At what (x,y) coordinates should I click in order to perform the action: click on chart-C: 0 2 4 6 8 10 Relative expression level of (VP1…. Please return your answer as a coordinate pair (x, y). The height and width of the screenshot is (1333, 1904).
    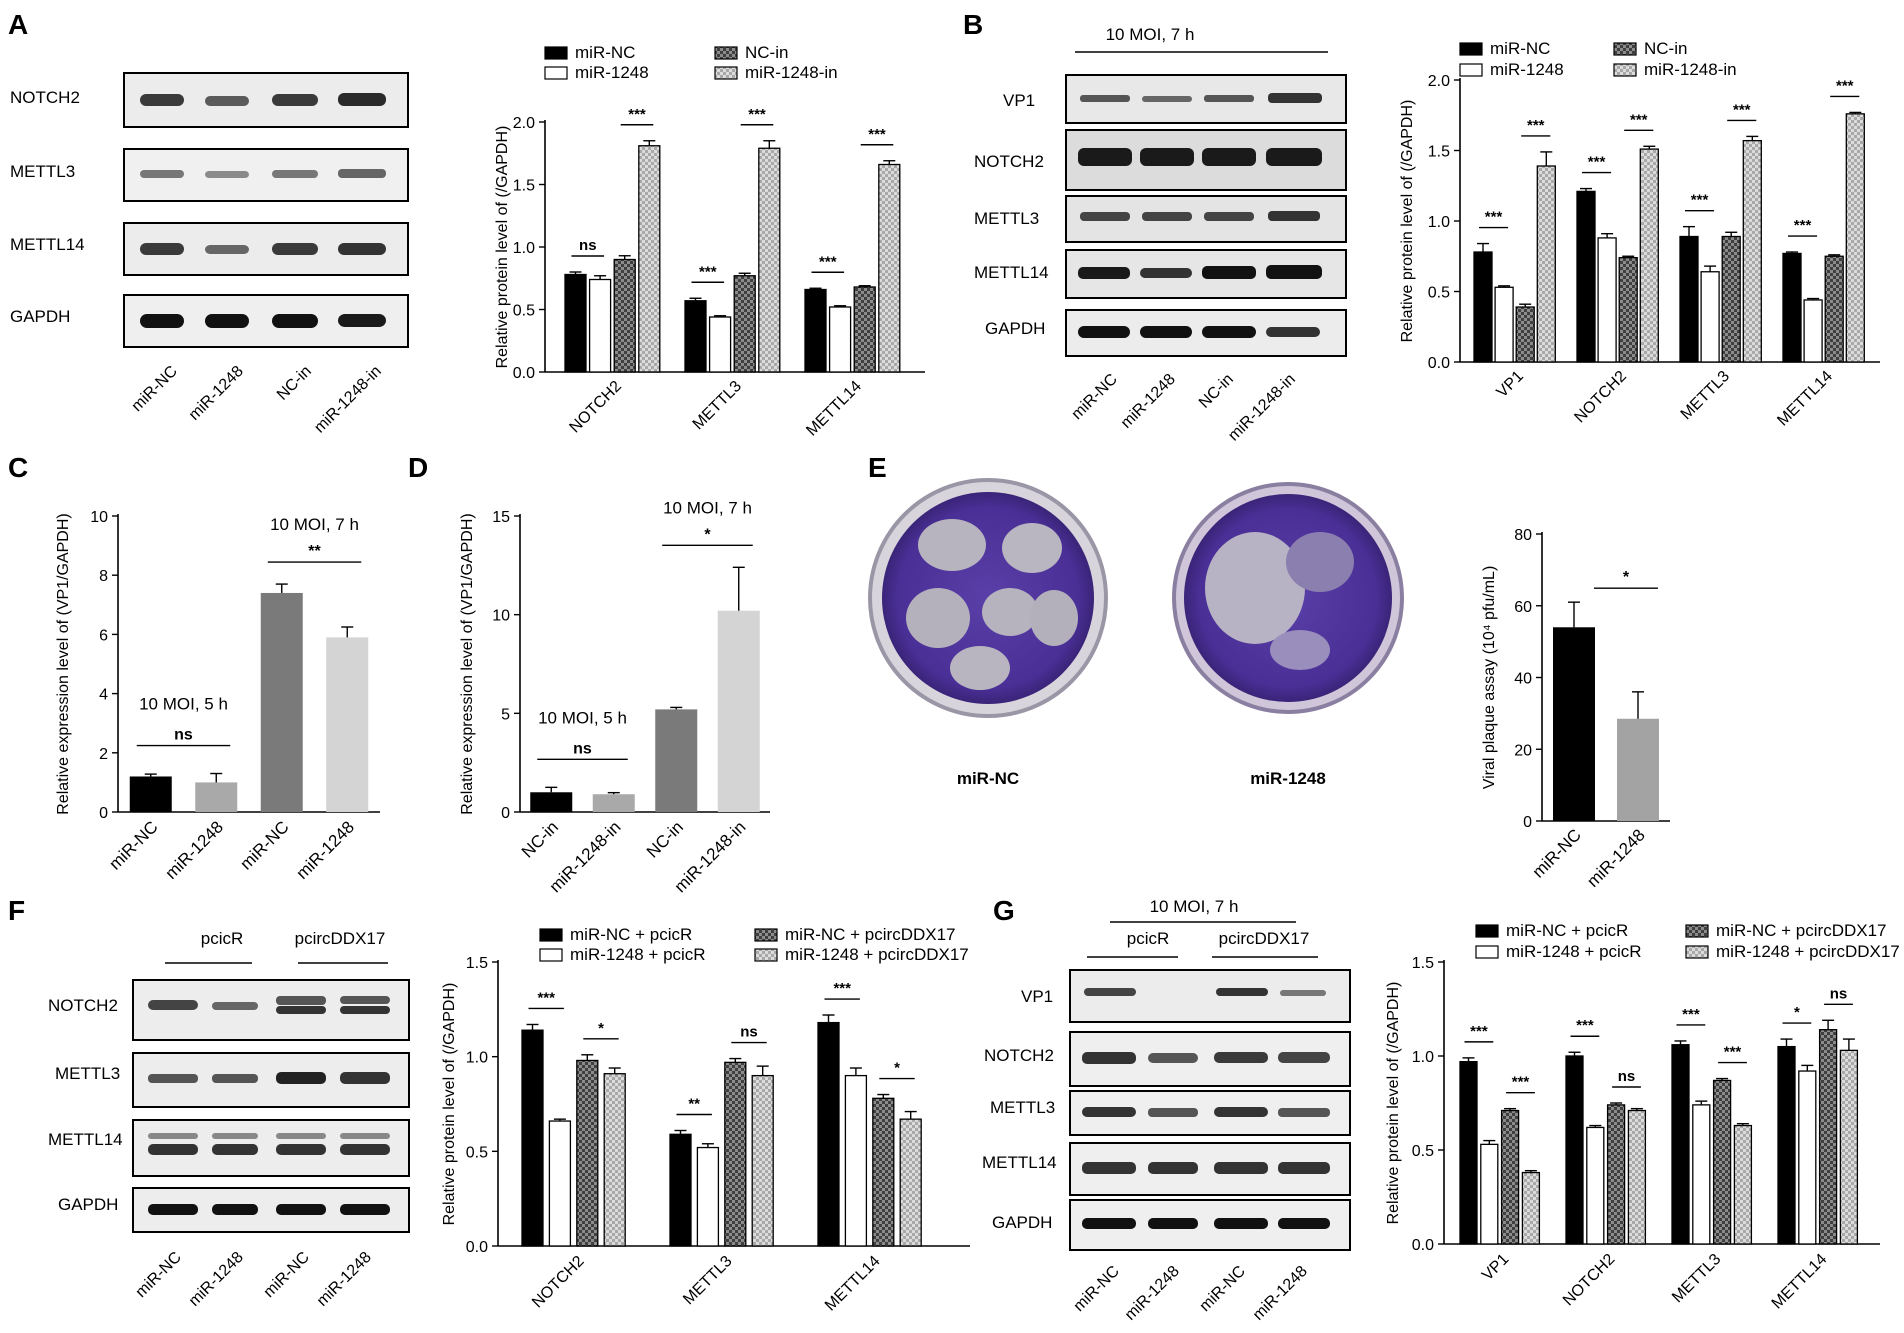
    Looking at the image, I should click on (217, 696).